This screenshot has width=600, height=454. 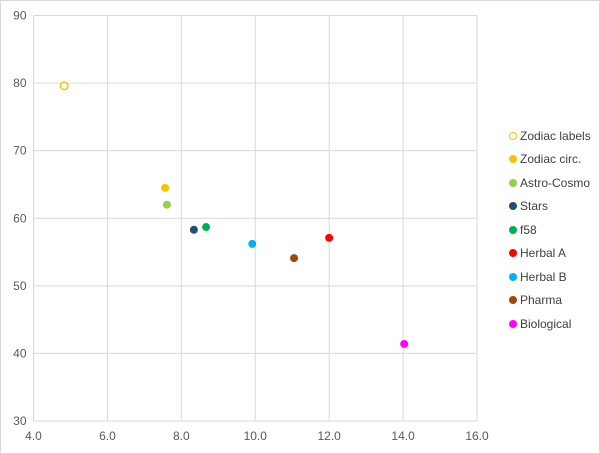 I want to click on legend-item: Herbal A, so click(x=550, y=254).